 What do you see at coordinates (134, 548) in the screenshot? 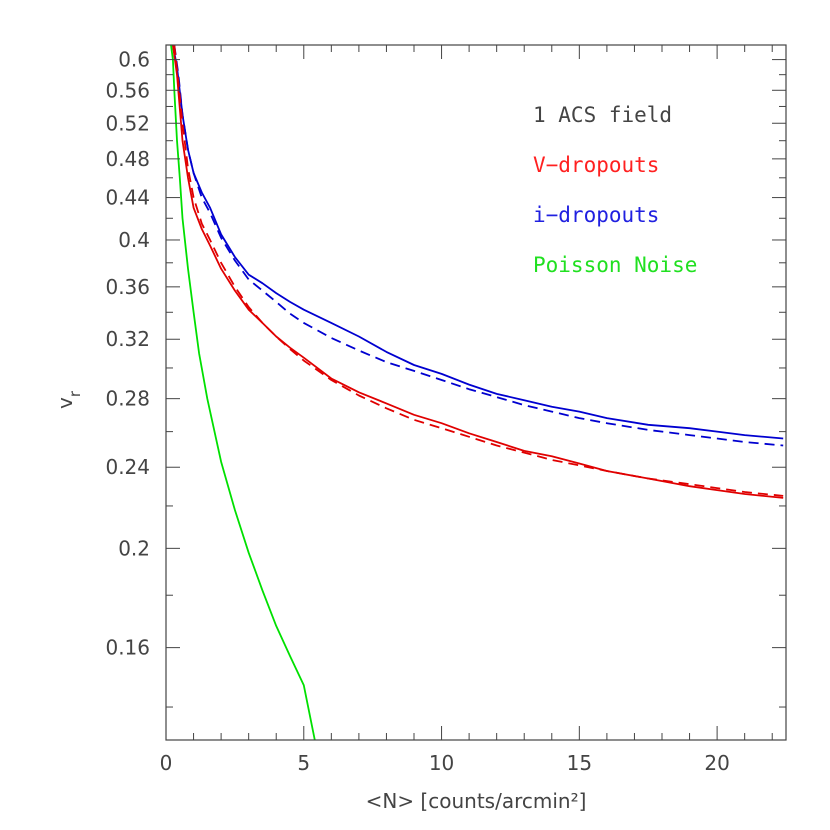
I see `y-tick-label: 0.2` at bounding box center [134, 548].